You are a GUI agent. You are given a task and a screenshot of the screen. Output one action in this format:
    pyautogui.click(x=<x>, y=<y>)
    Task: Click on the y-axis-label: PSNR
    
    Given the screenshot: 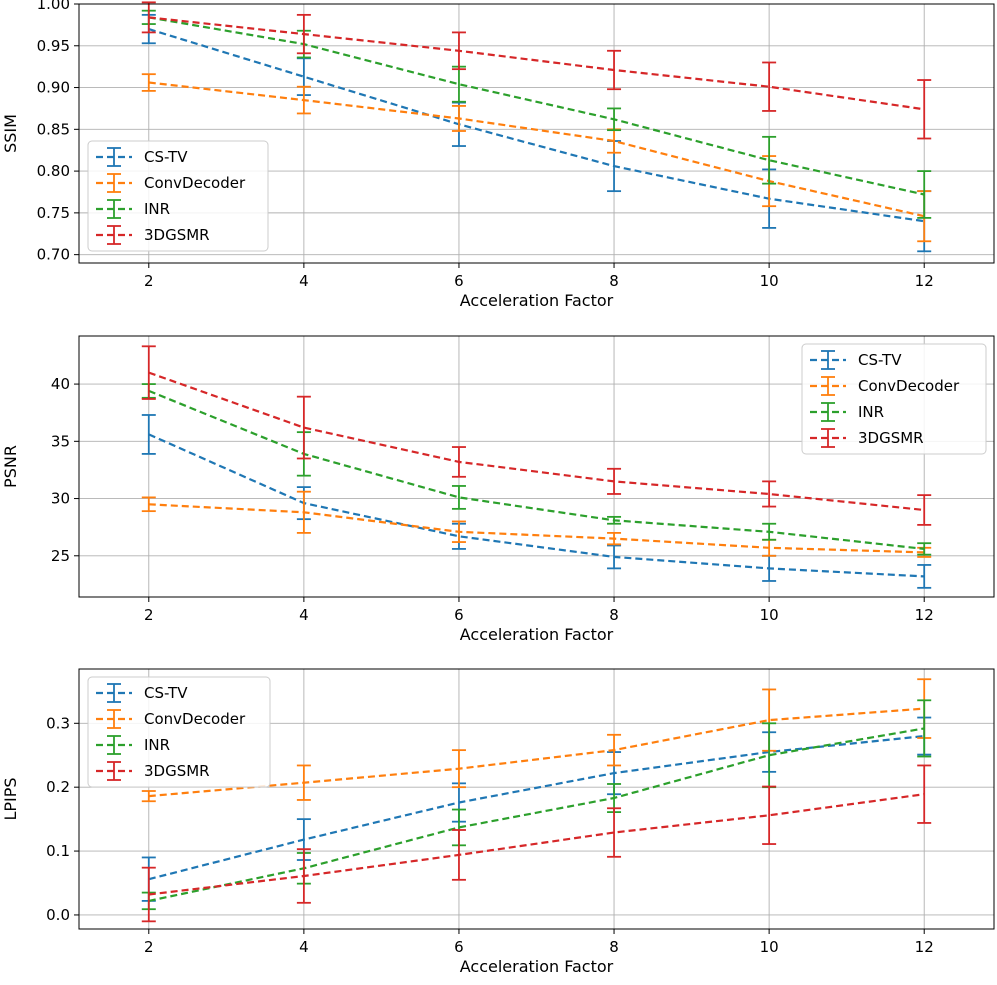 What is the action you would take?
    pyautogui.click(x=10, y=466)
    